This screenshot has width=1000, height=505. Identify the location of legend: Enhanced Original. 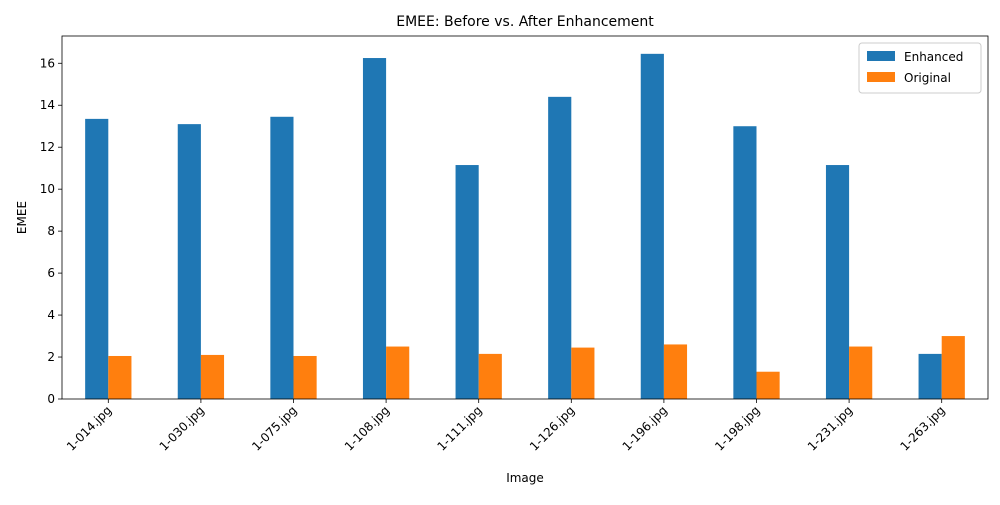
(920, 68).